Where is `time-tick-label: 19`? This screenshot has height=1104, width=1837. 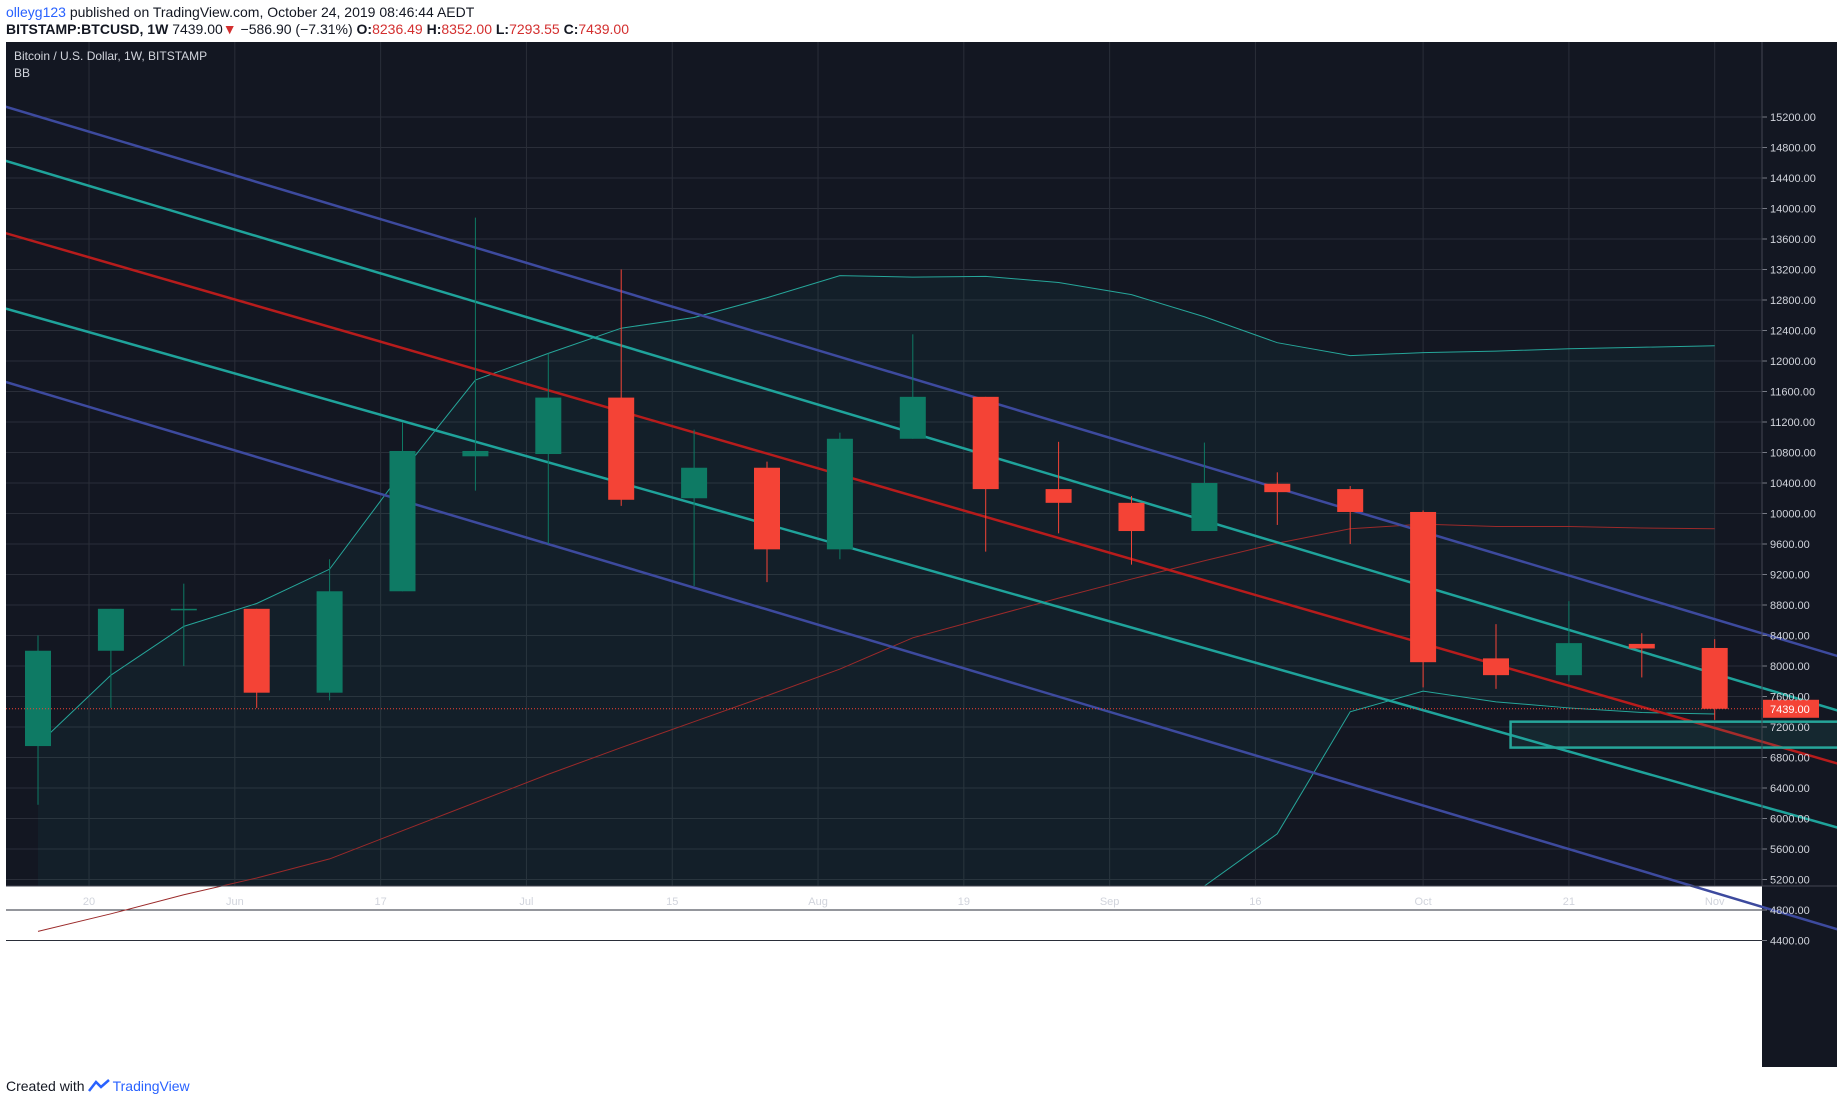 time-tick-label: 19 is located at coordinates (964, 902).